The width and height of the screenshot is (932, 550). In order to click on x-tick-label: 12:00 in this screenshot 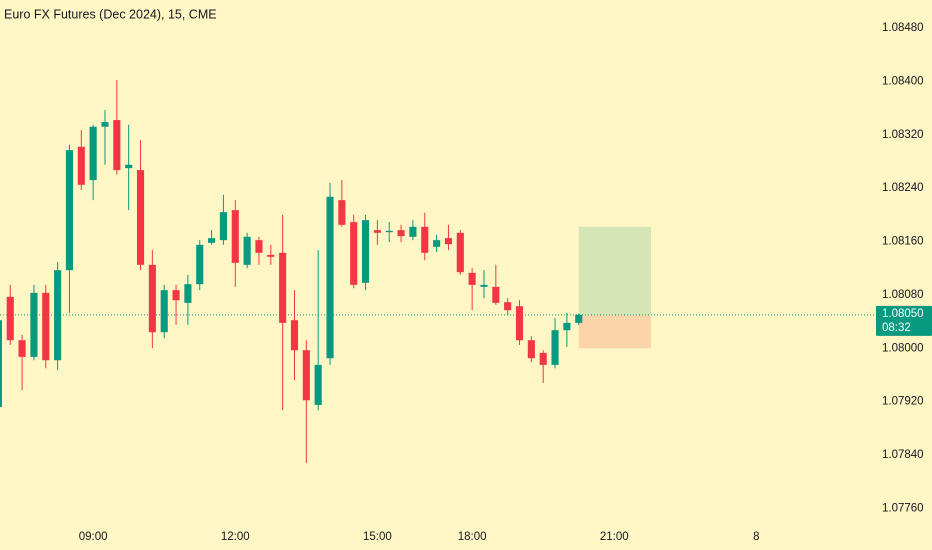, I will do `click(235, 537)`.